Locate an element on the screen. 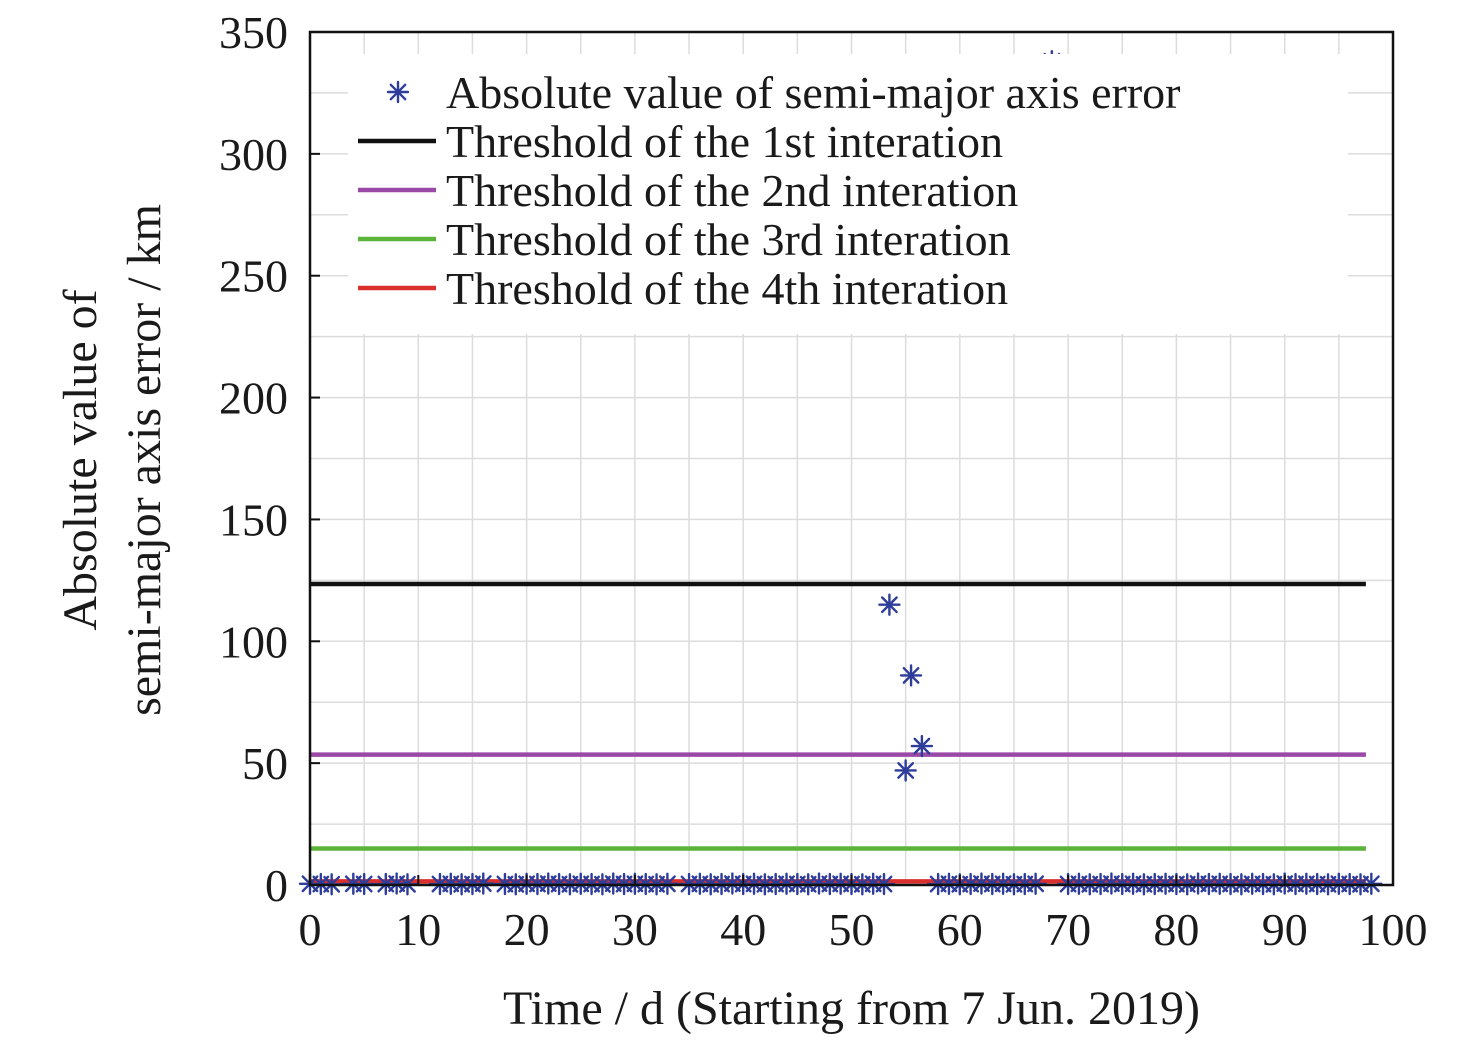 This screenshot has height=1041, width=1476. y-tick-label: 350 is located at coordinates (253, 32).